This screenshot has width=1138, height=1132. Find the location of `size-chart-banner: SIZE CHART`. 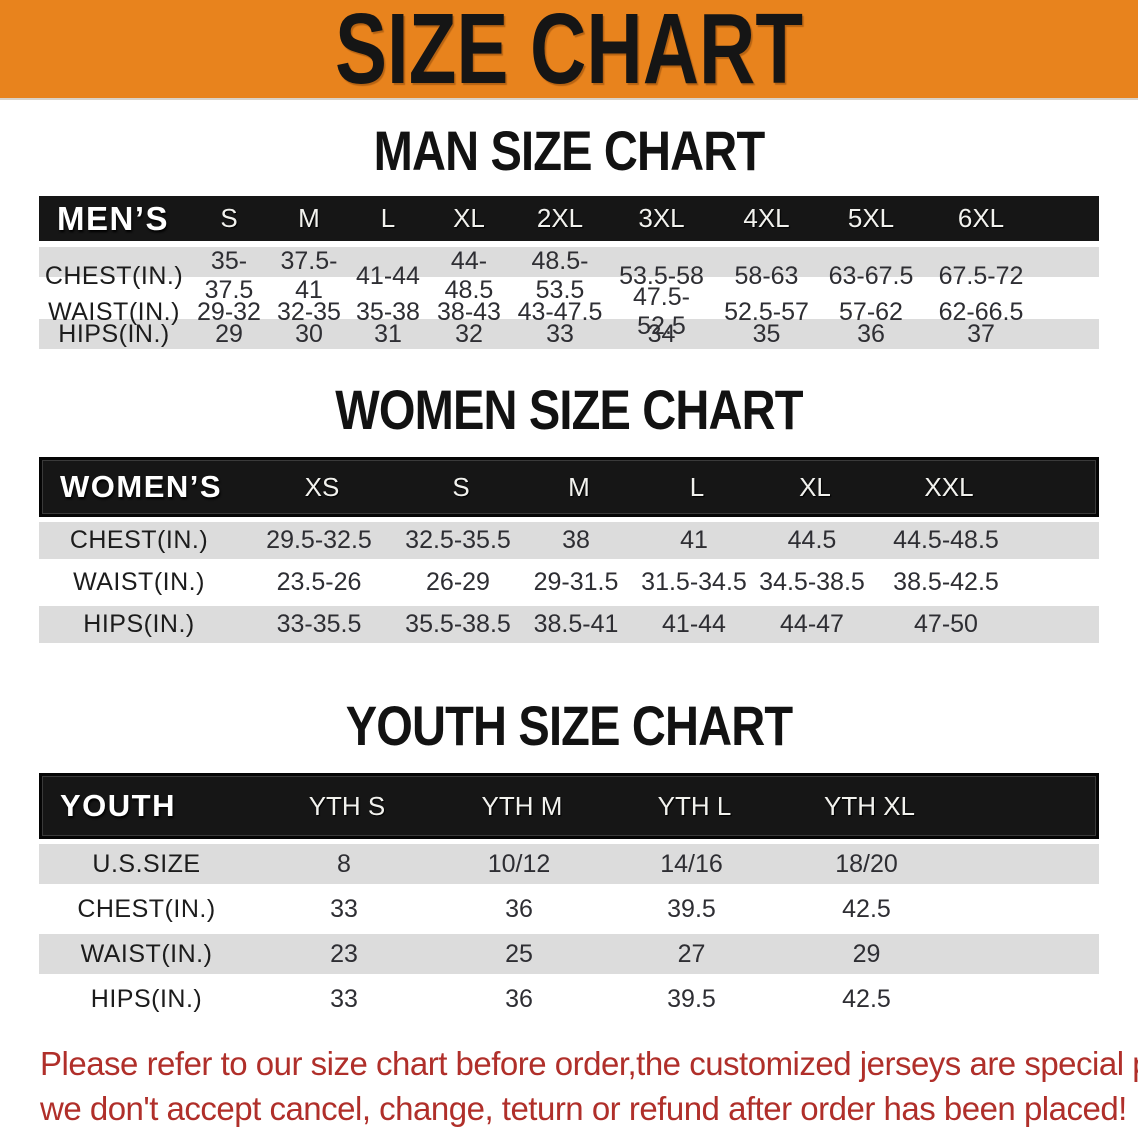

size-chart-banner: SIZE CHART is located at coordinates (569, 50).